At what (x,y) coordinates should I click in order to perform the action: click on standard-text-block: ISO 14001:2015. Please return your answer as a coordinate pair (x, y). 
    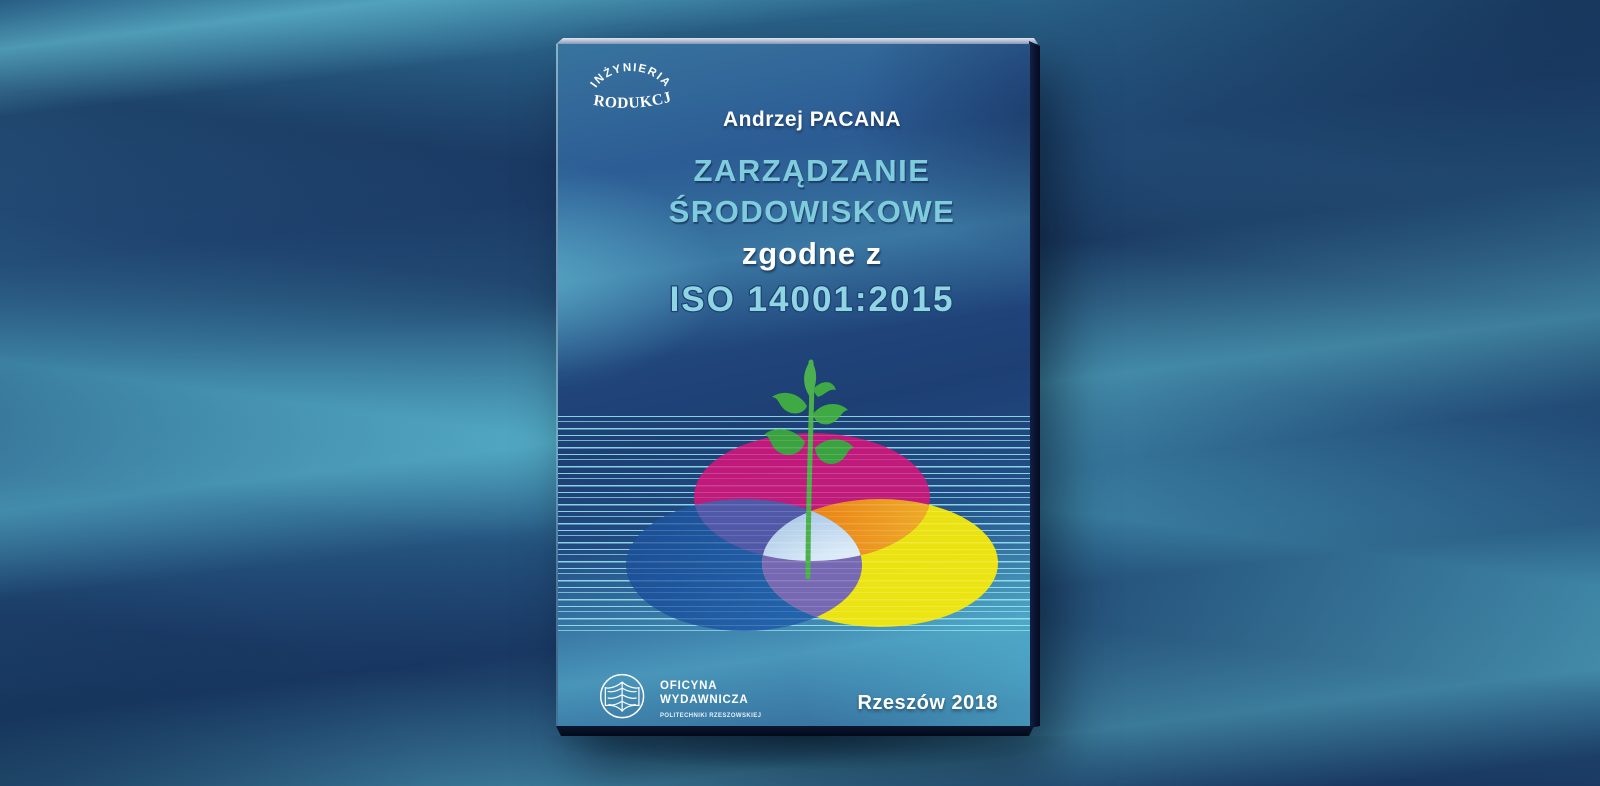
    Looking at the image, I should click on (811, 300).